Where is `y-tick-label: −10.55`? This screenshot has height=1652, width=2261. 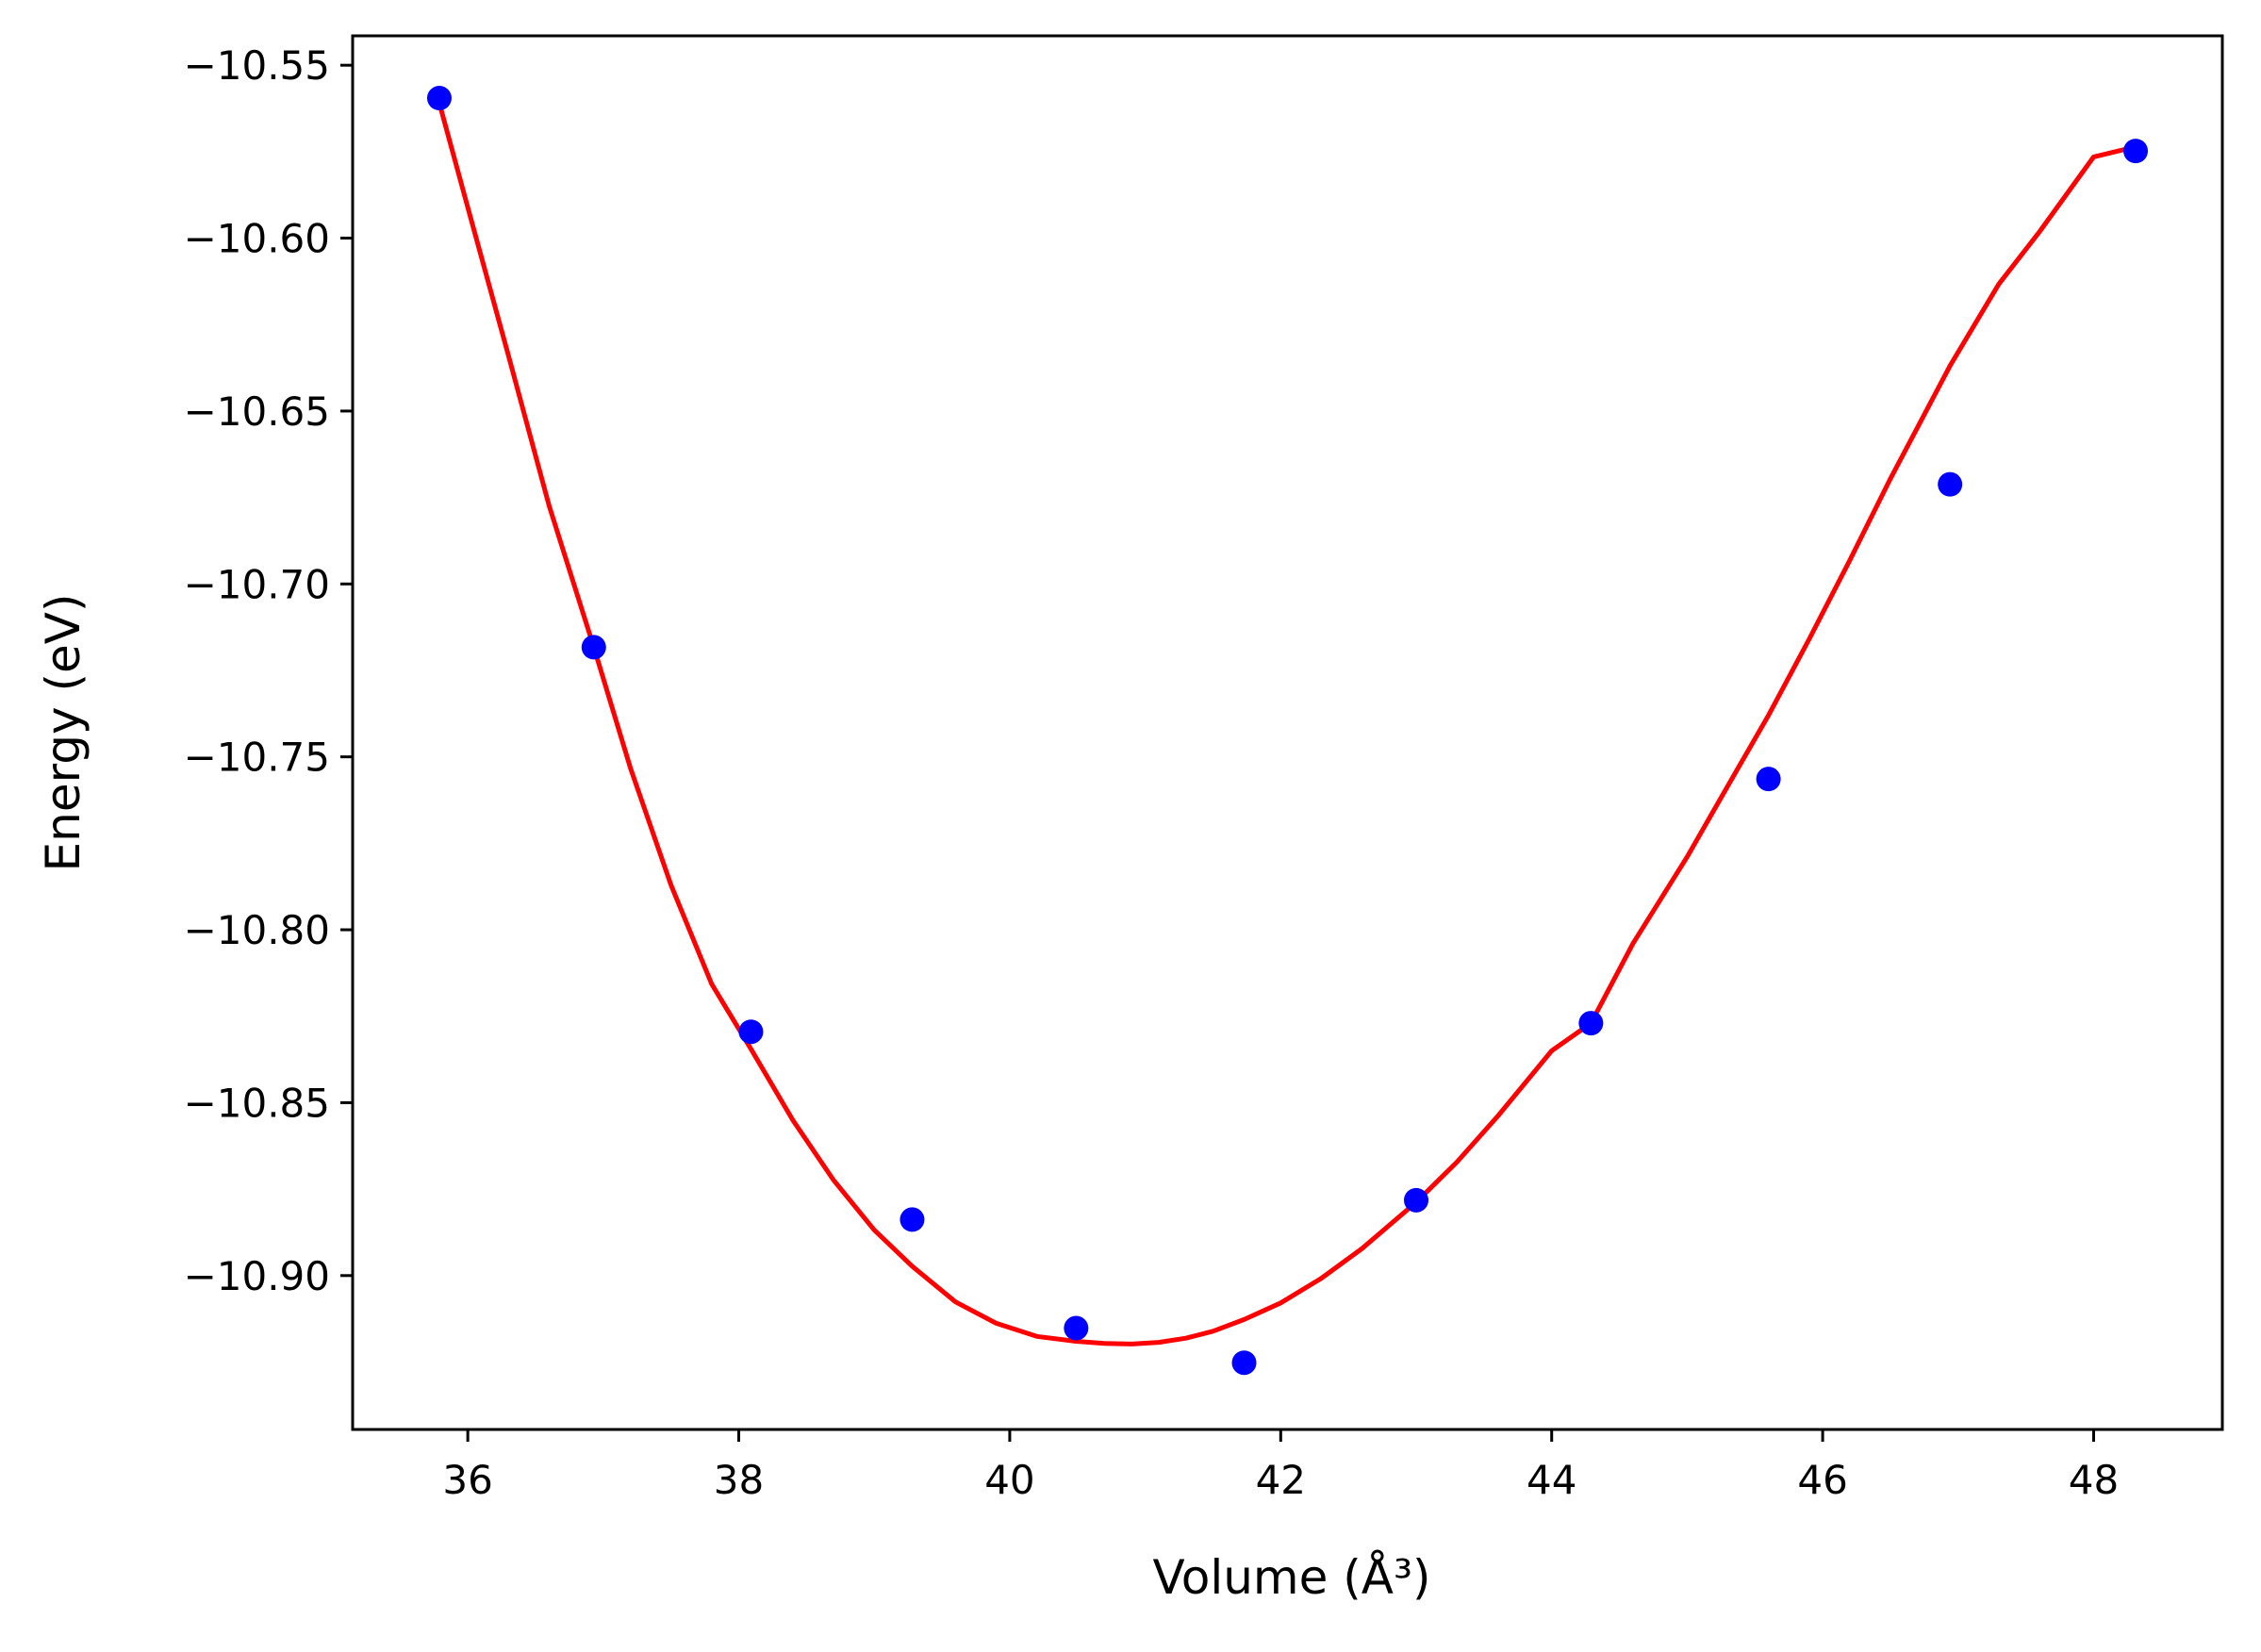 y-tick-label: −10.55 is located at coordinates (257, 65).